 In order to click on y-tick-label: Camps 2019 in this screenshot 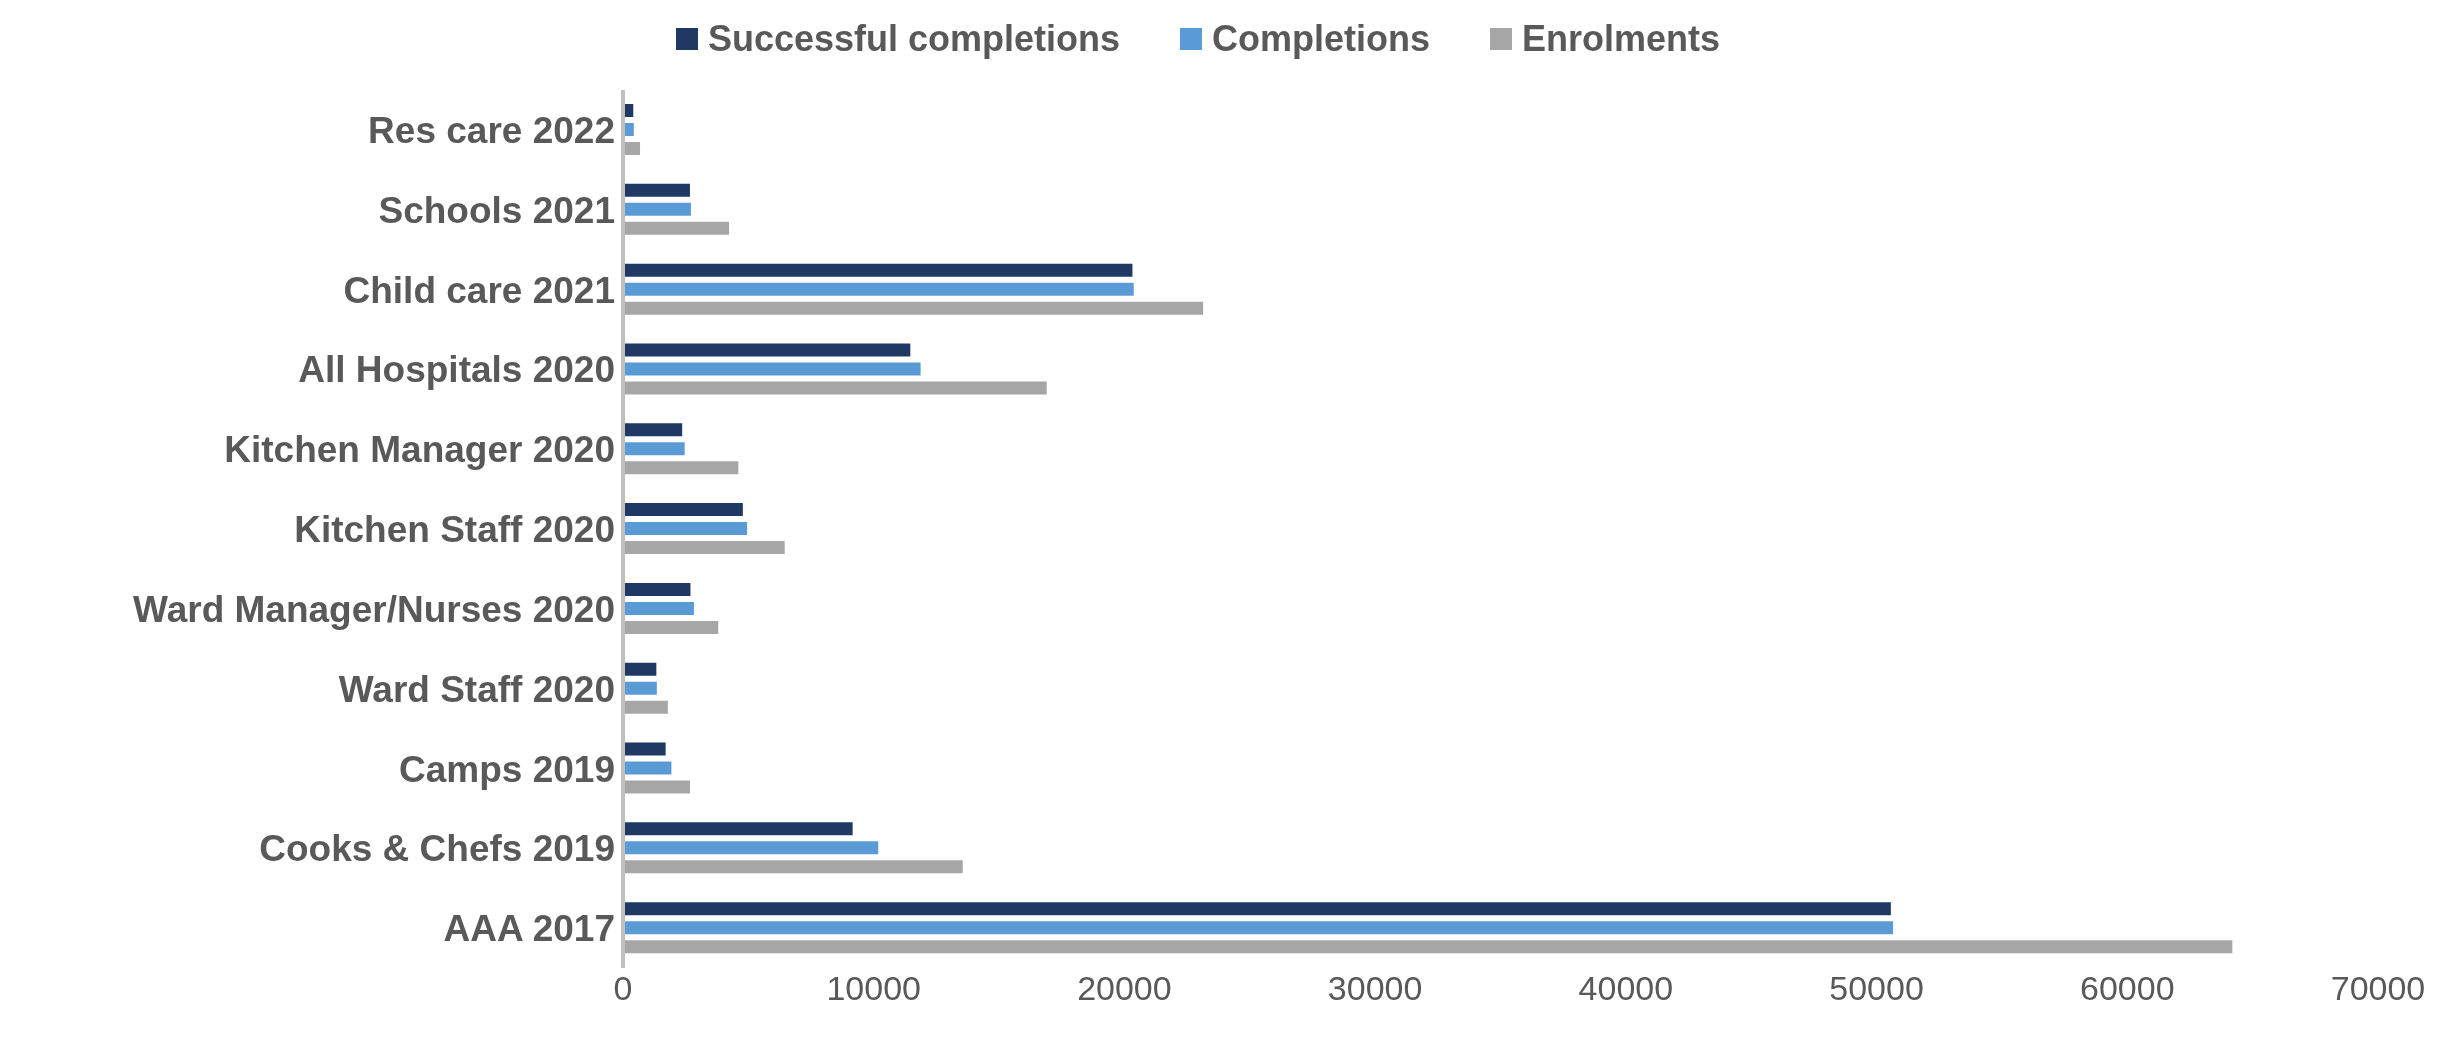, I will do `click(507, 769)`.